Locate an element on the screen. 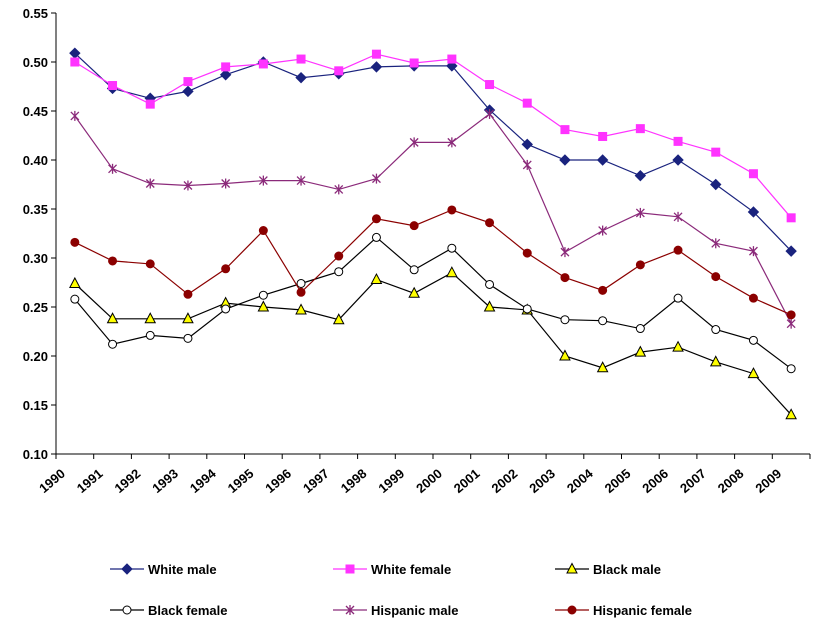  y-tick-label: 0.15 is located at coordinates (35, 405).